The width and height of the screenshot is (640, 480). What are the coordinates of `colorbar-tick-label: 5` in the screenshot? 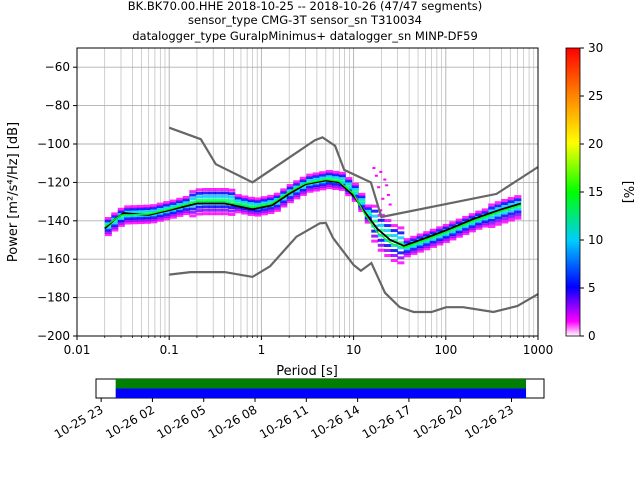 It's located at (592, 288).